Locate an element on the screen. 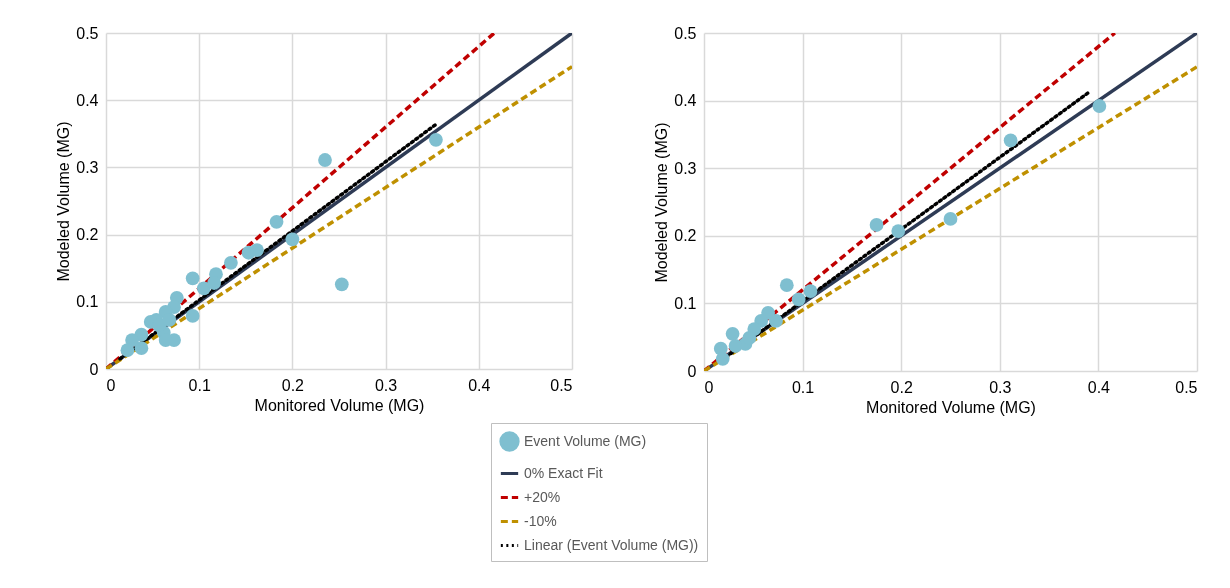 This screenshot has height=588, width=1230. legend-label: +20% is located at coordinates (542, 496).